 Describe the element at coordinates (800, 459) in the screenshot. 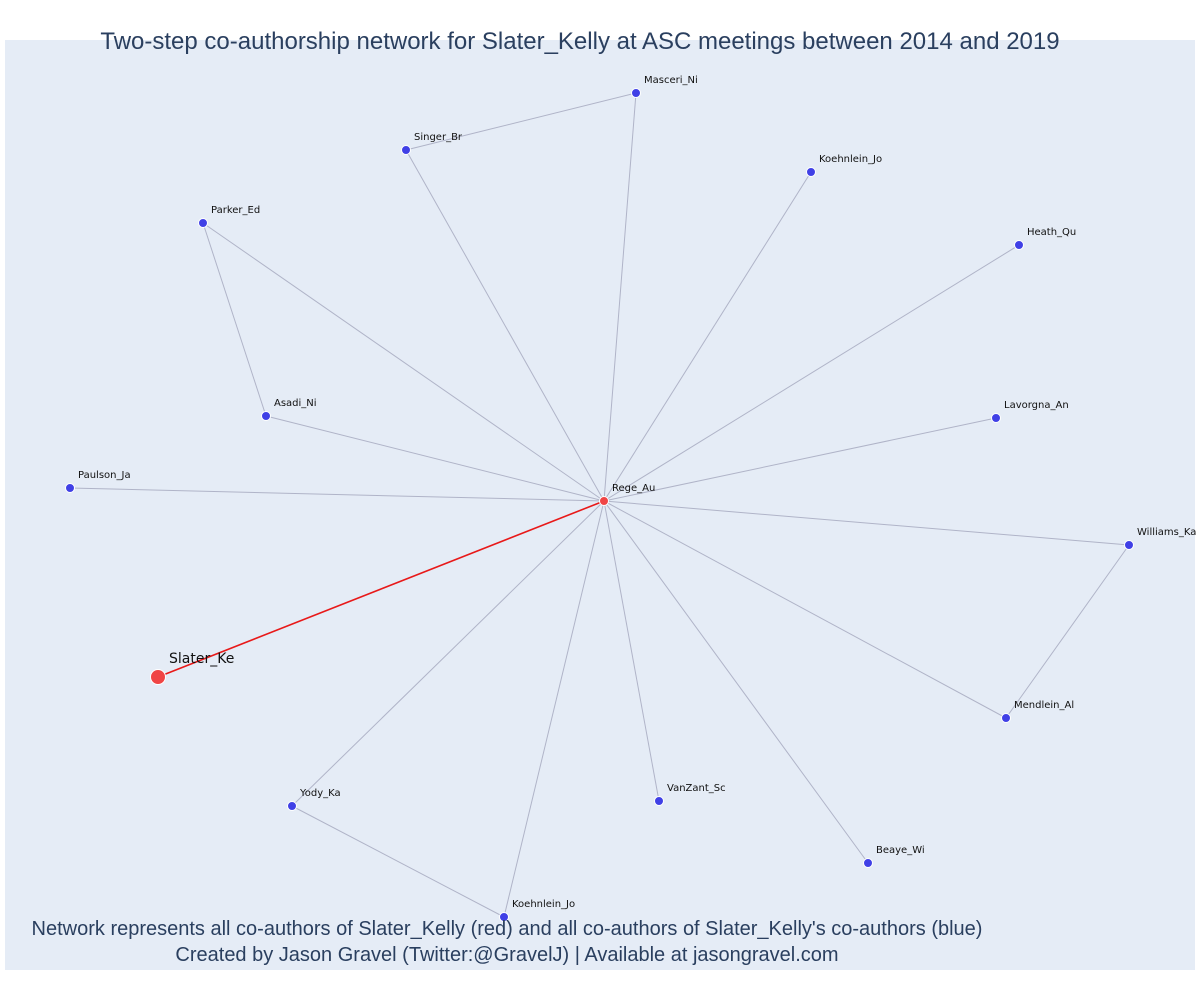

I see `edge-rege-lavorgna` at that location.